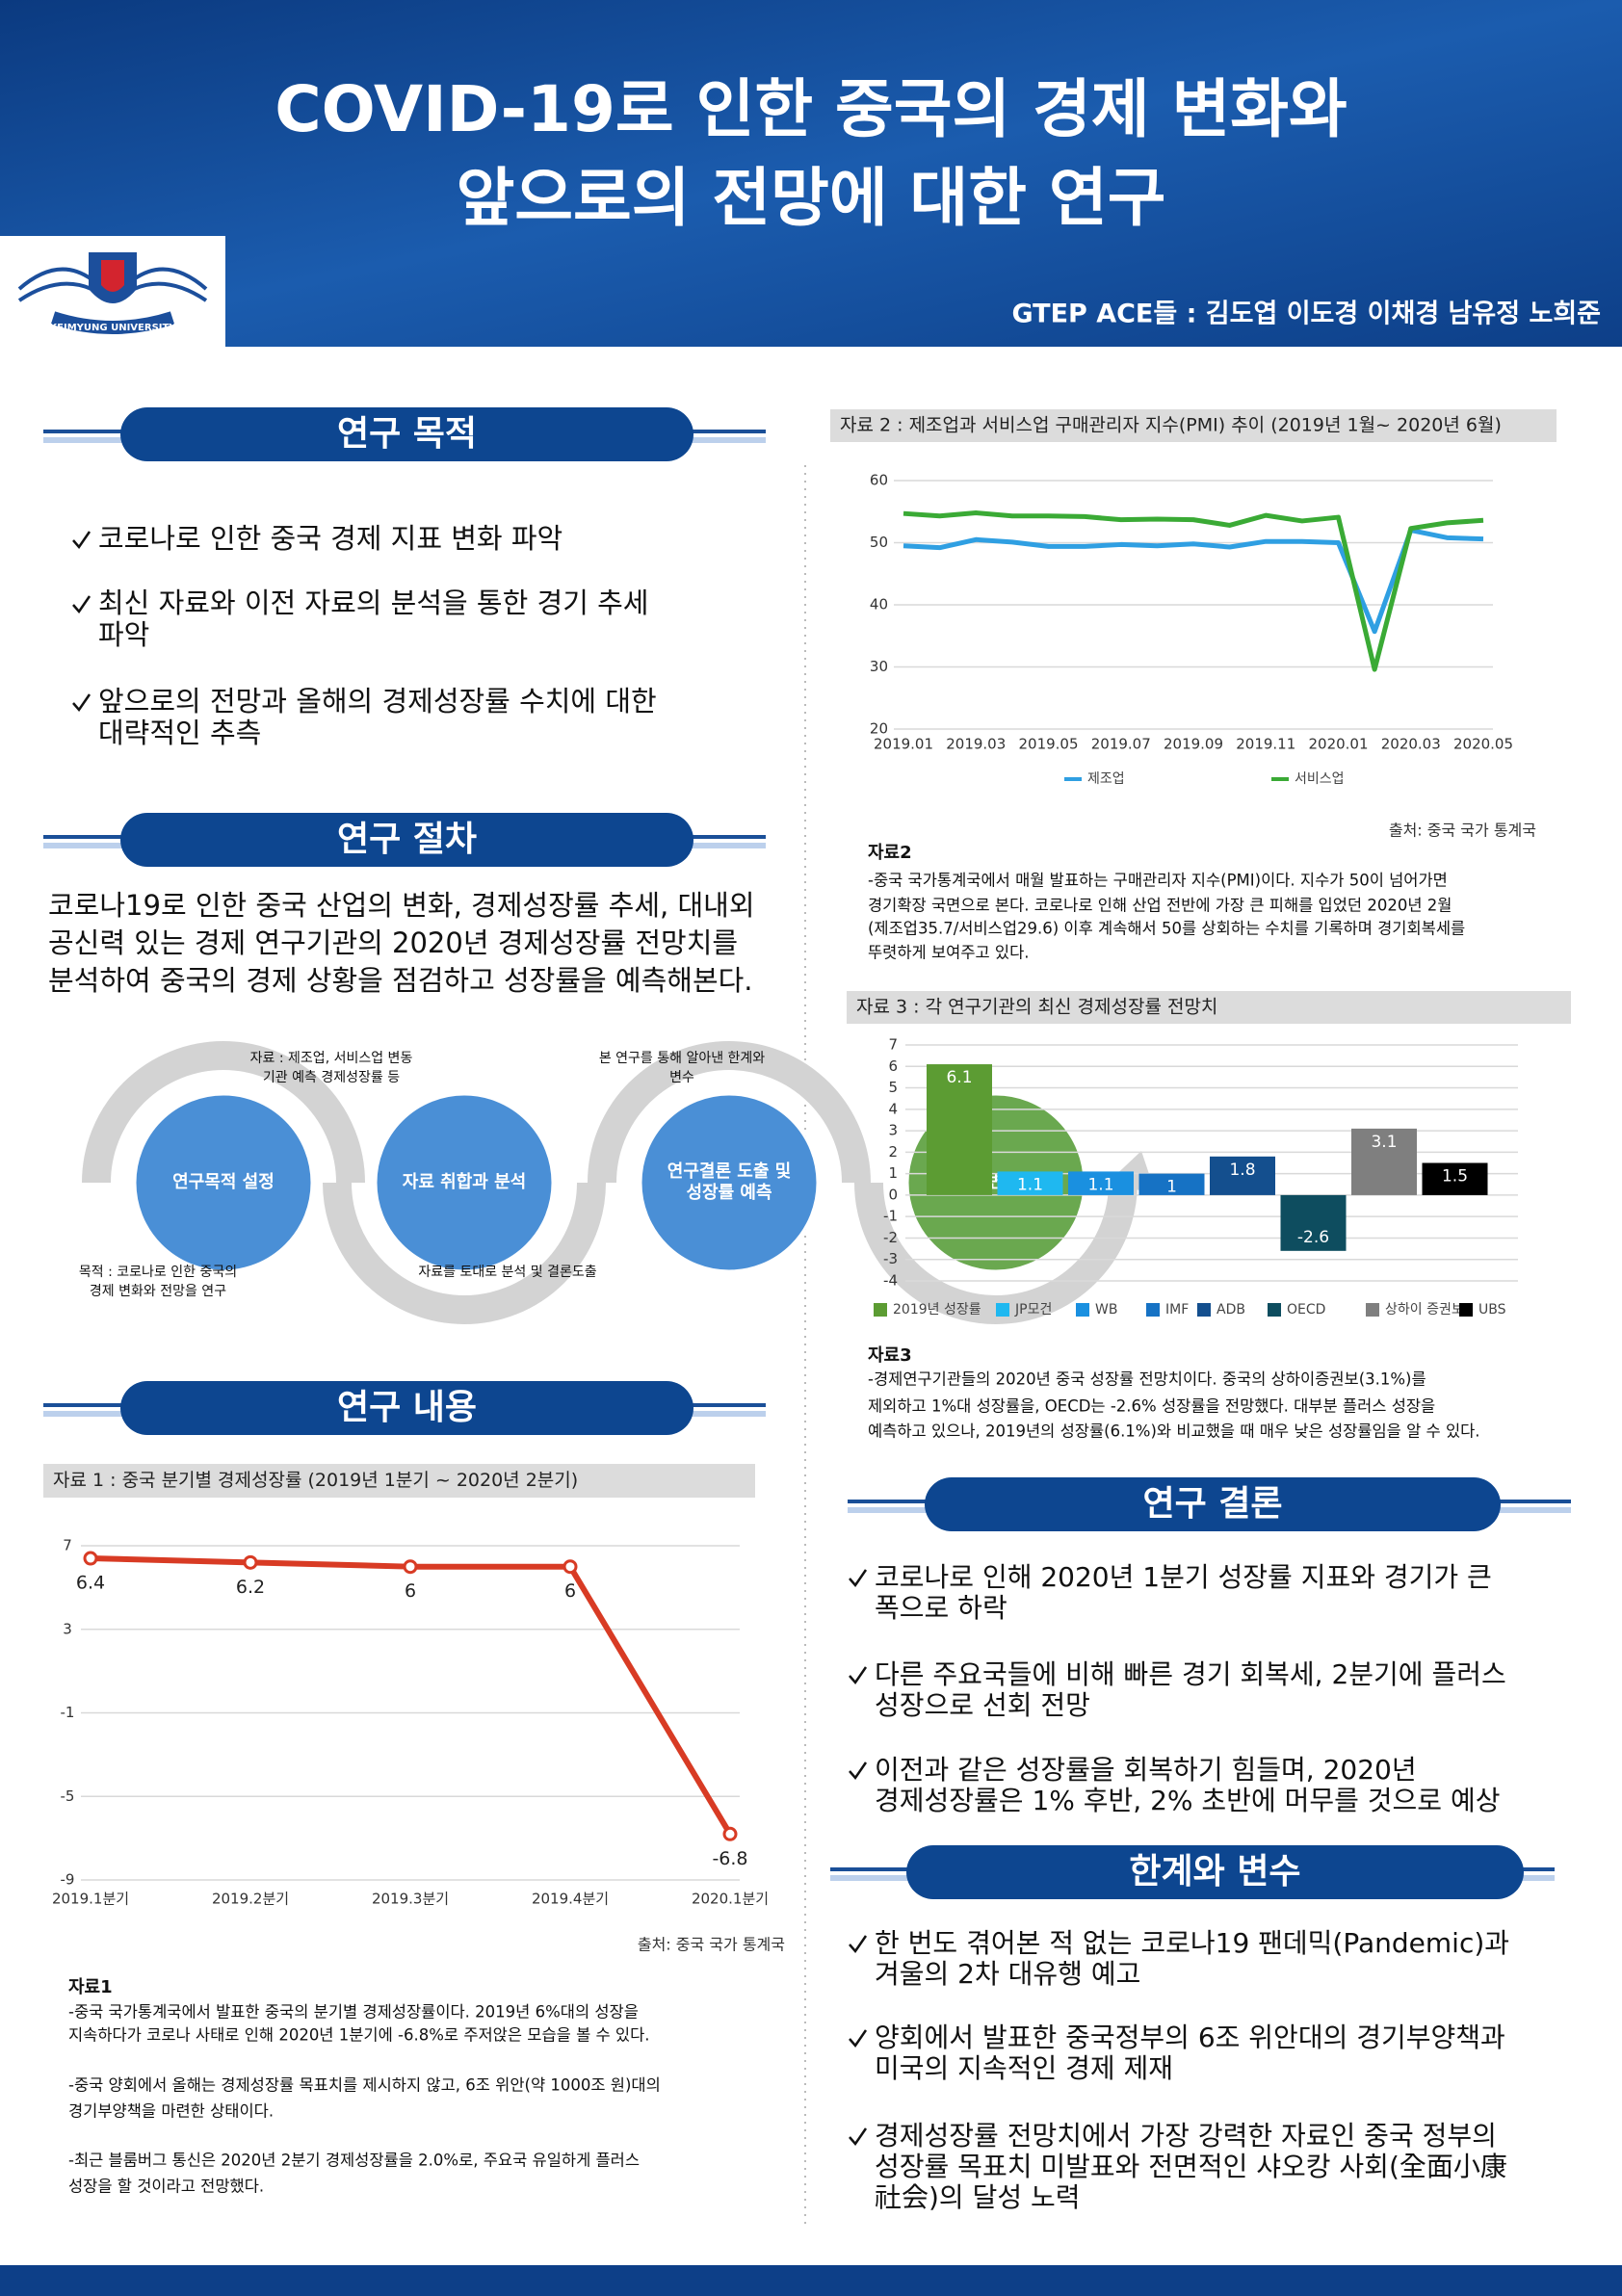  I want to click on legend-label: UBS, so click(1492, 1310).